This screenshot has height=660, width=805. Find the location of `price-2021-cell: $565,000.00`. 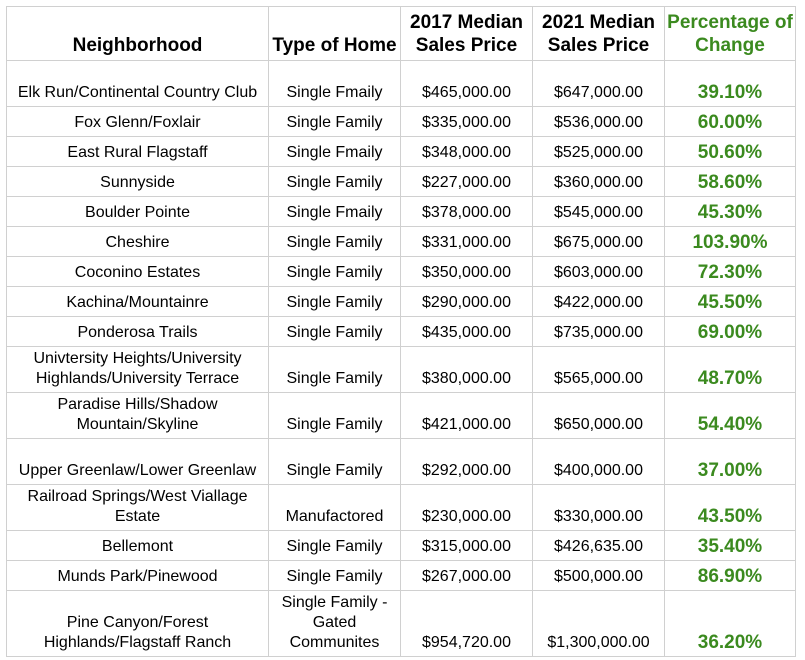

price-2021-cell: $565,000.00 is located at coordinates (598, 369).